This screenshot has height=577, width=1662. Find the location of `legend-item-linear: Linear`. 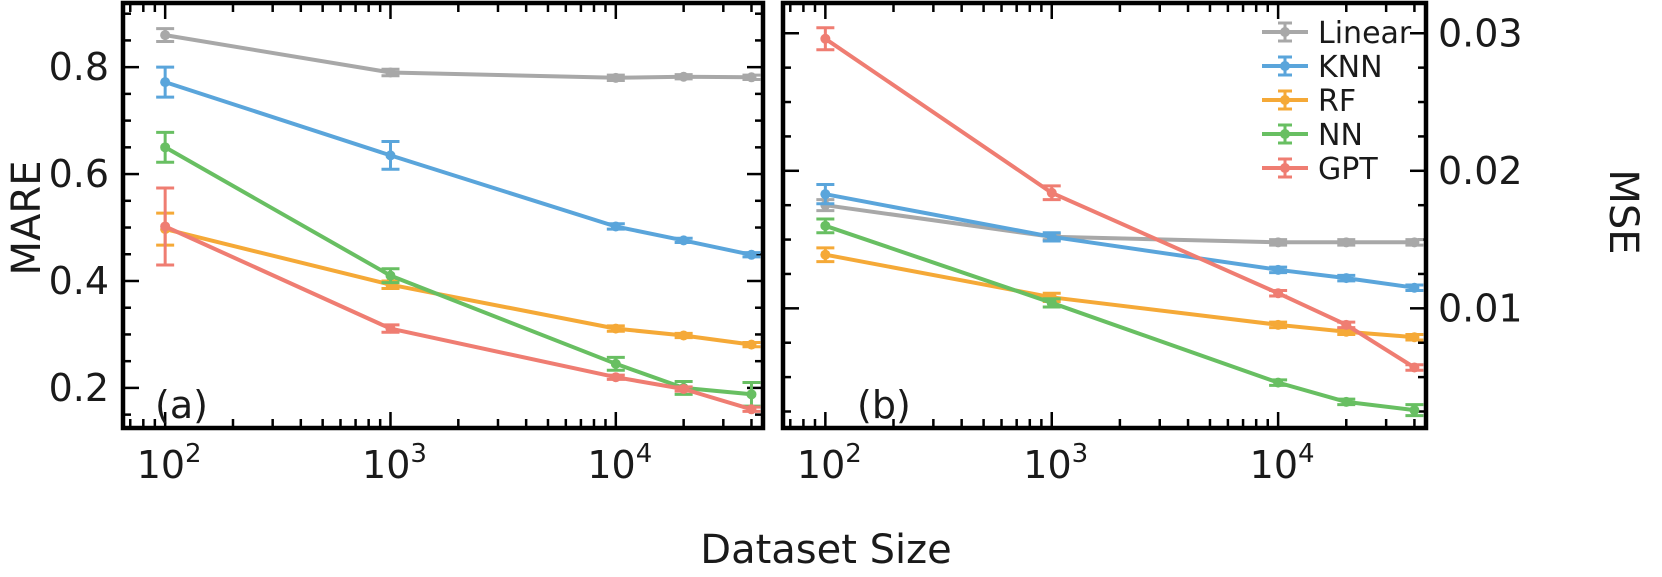

legend-item-linear: Linear is located at coordinates (1337, 33).